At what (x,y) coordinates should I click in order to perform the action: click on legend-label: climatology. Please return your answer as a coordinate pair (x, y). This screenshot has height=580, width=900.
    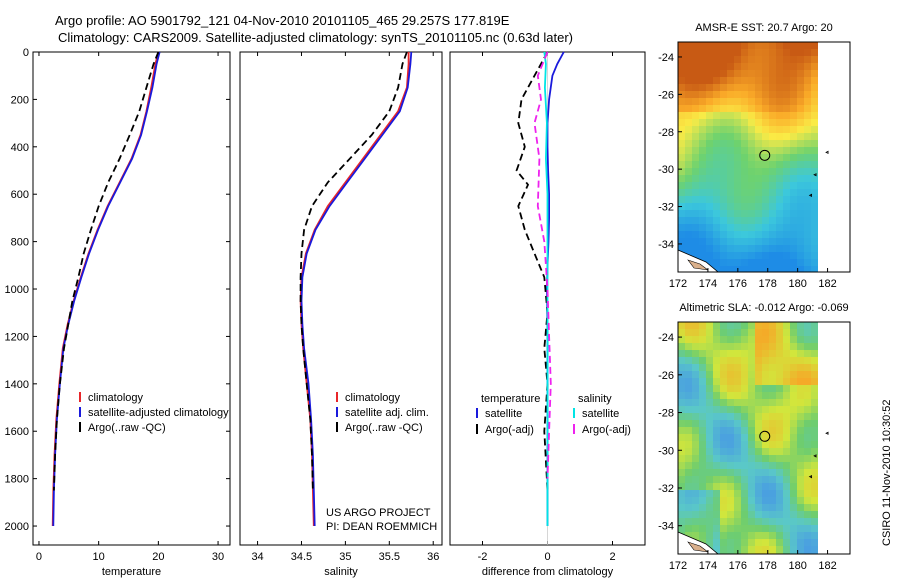
    Looking at the image, I should click on (116, 398).